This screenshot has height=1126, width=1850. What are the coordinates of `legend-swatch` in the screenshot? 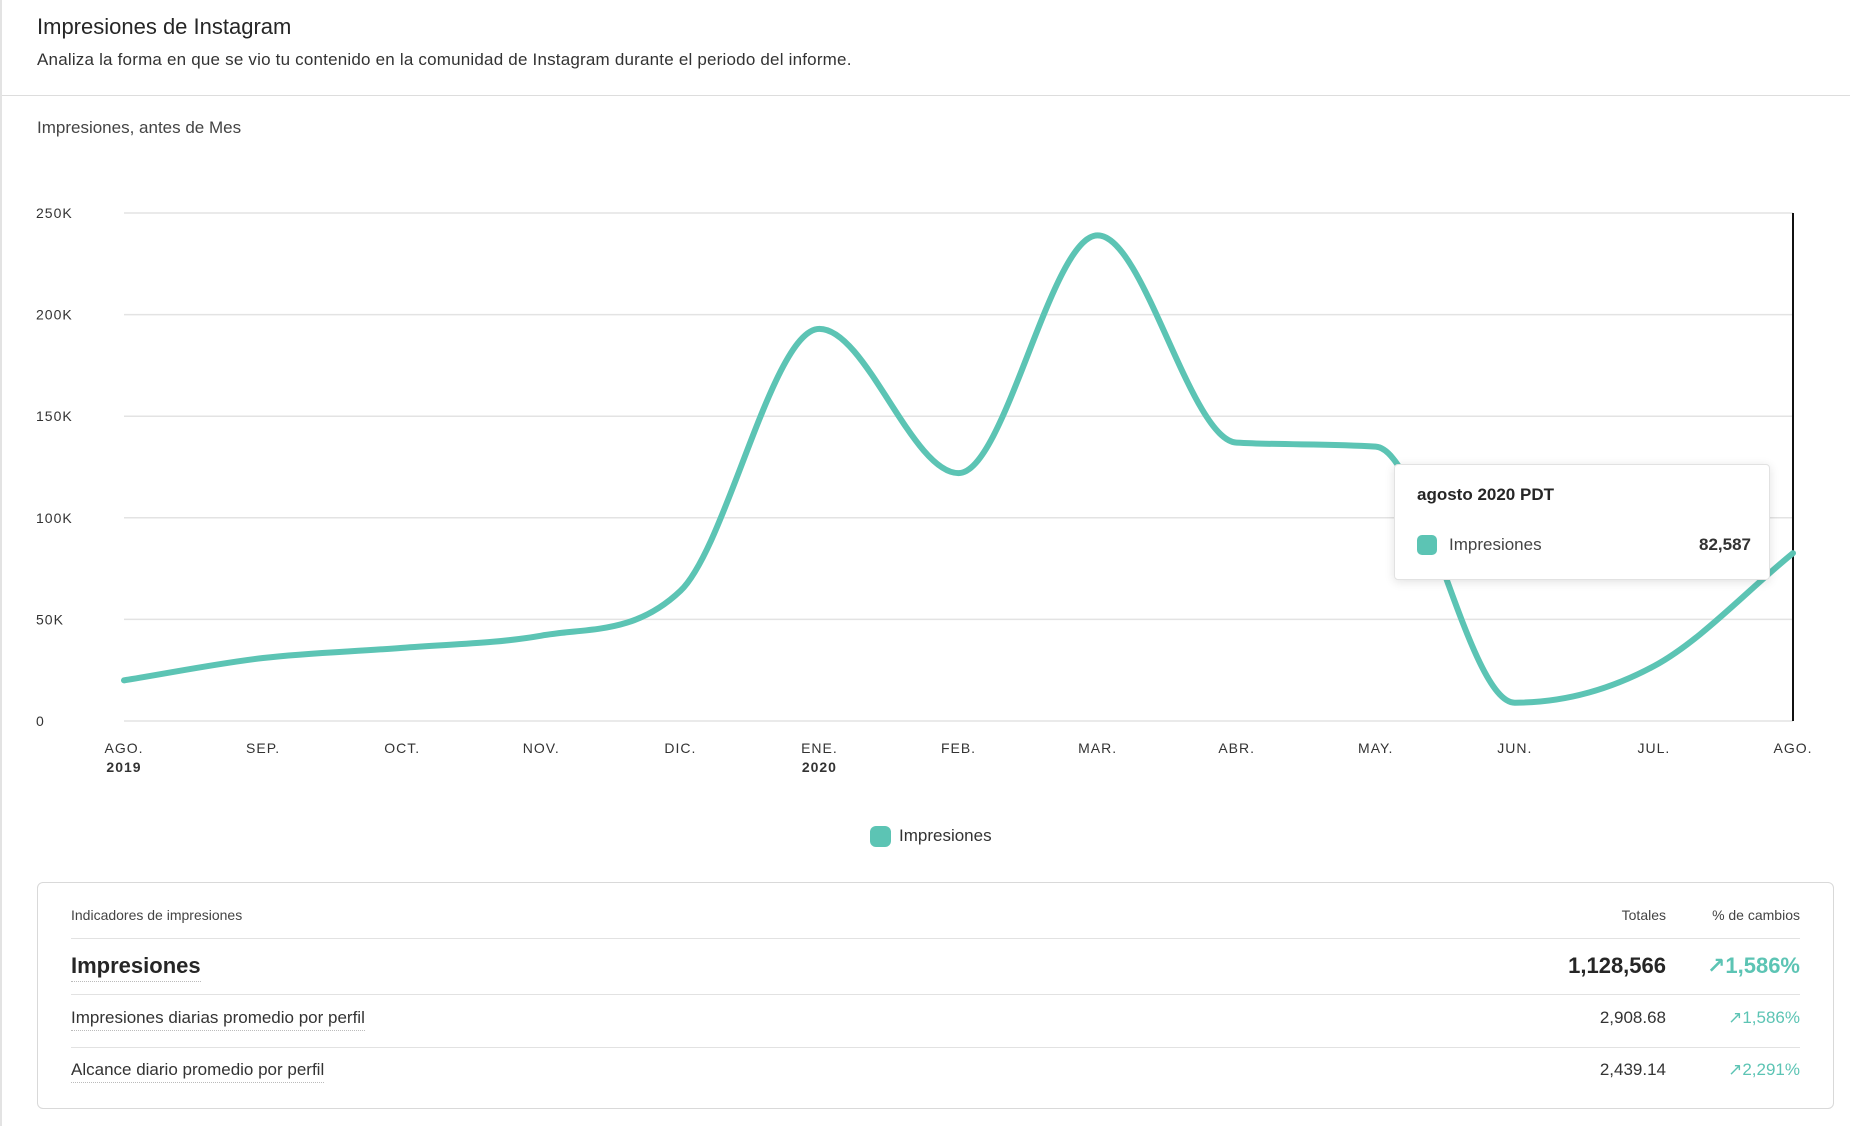 It's located at (880, 836).